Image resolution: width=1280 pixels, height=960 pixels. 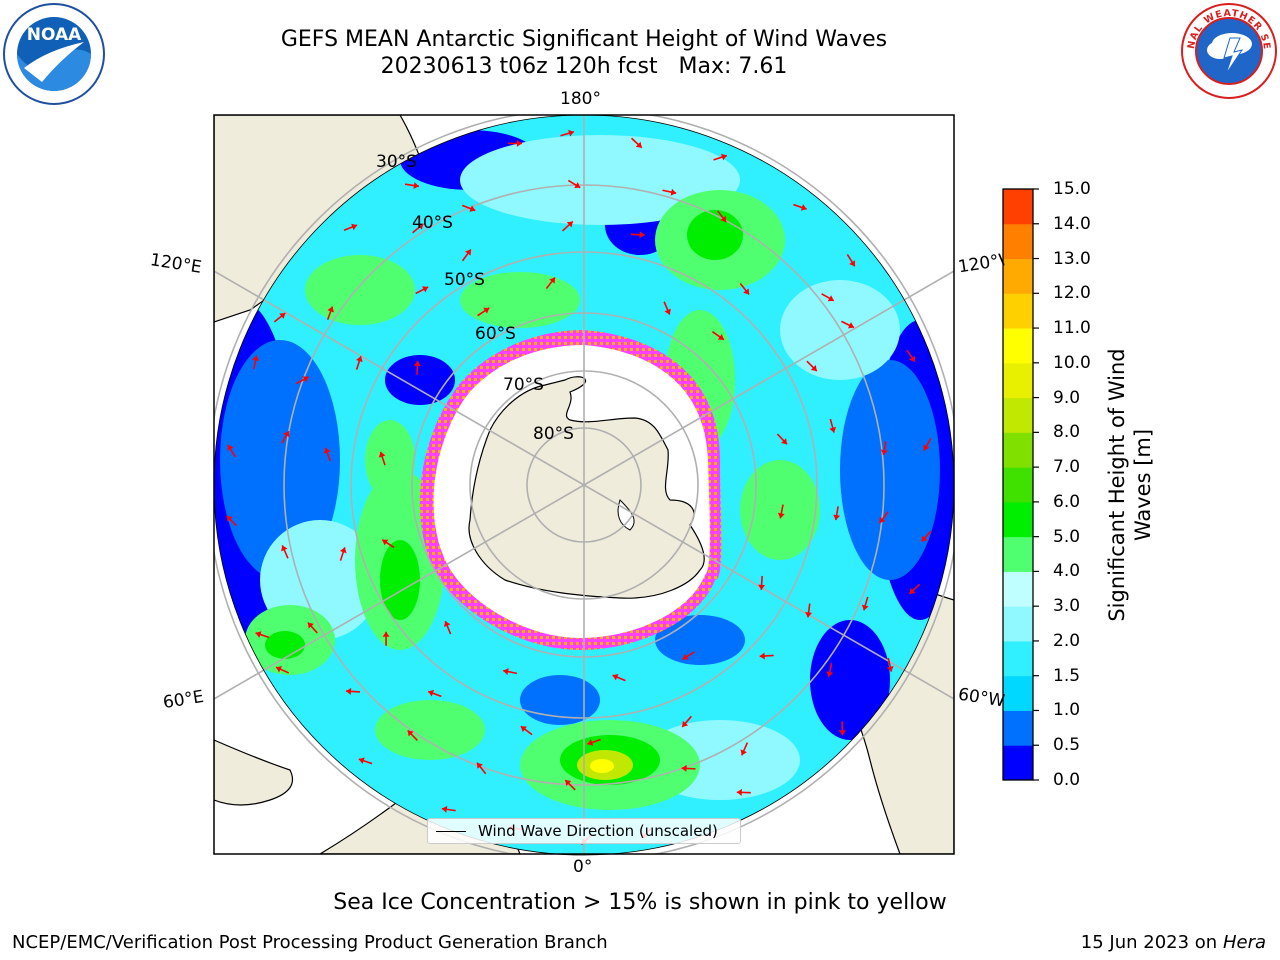 What do you see at coordinates (523, 385) in the screenshot?
I see `lat-label-70s: 70°S` at bounding box center [523, 385].